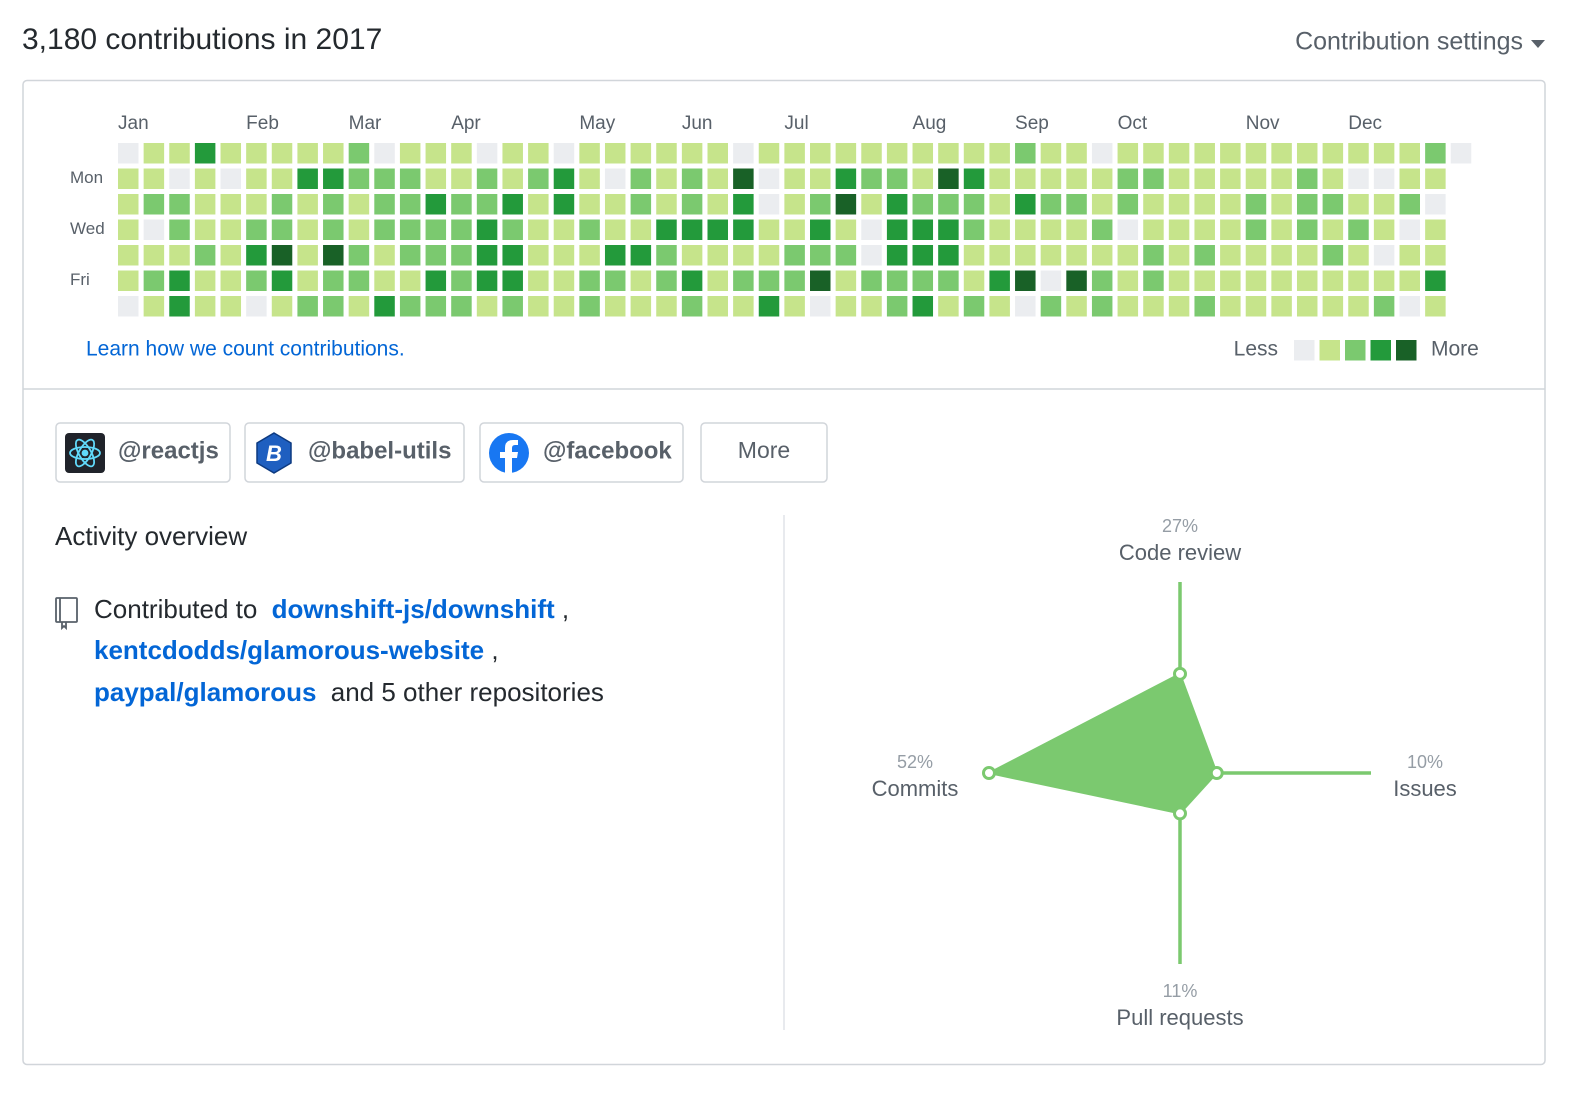 This screenshot has height=1100, width=1590. What do you see at coordinates (80, 279) in the screenshot?
I see `day-label: Fri` at bounding box center [80, 279].